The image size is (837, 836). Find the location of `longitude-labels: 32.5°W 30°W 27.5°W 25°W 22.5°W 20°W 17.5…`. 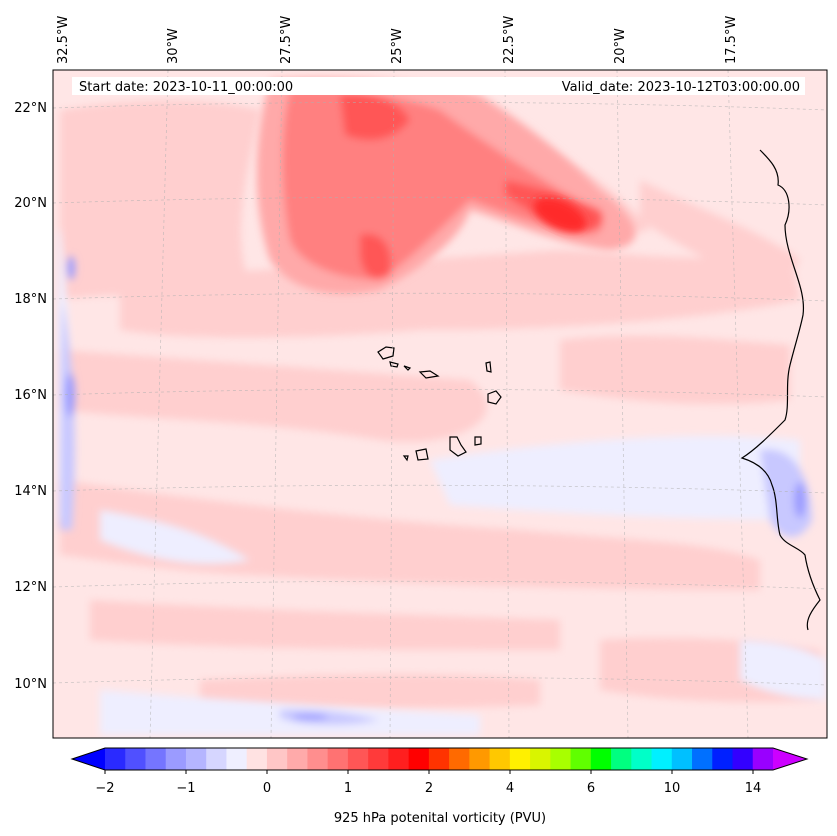

longitude-labels: 32.5°W 30°W 27.5°W 25°W 22.5°W 20°W 17.5… is located at coordinates (397, 40).